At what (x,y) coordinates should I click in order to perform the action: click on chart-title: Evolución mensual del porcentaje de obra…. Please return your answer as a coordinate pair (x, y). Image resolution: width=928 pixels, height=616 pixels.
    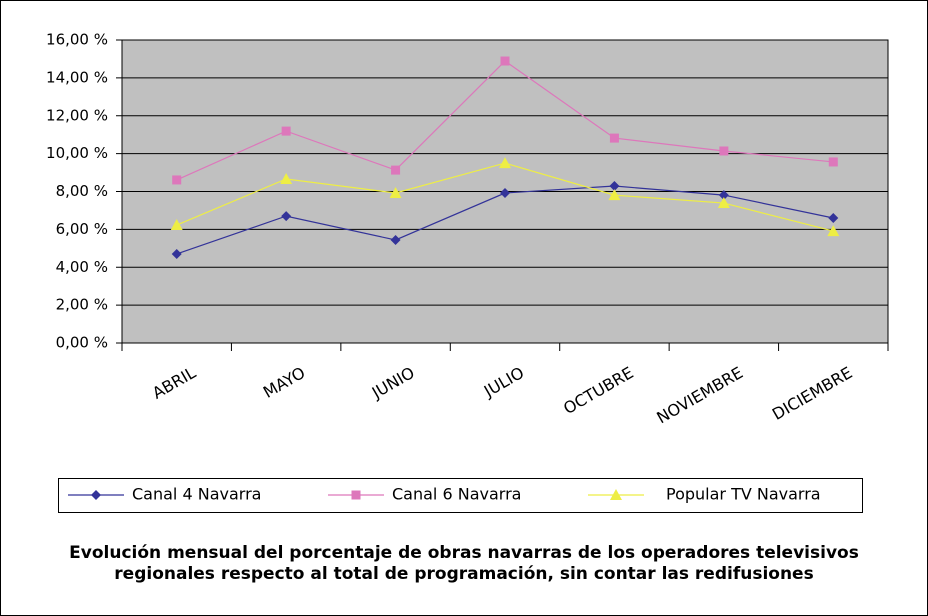
    Looking at the image, I should click on (464, 553).